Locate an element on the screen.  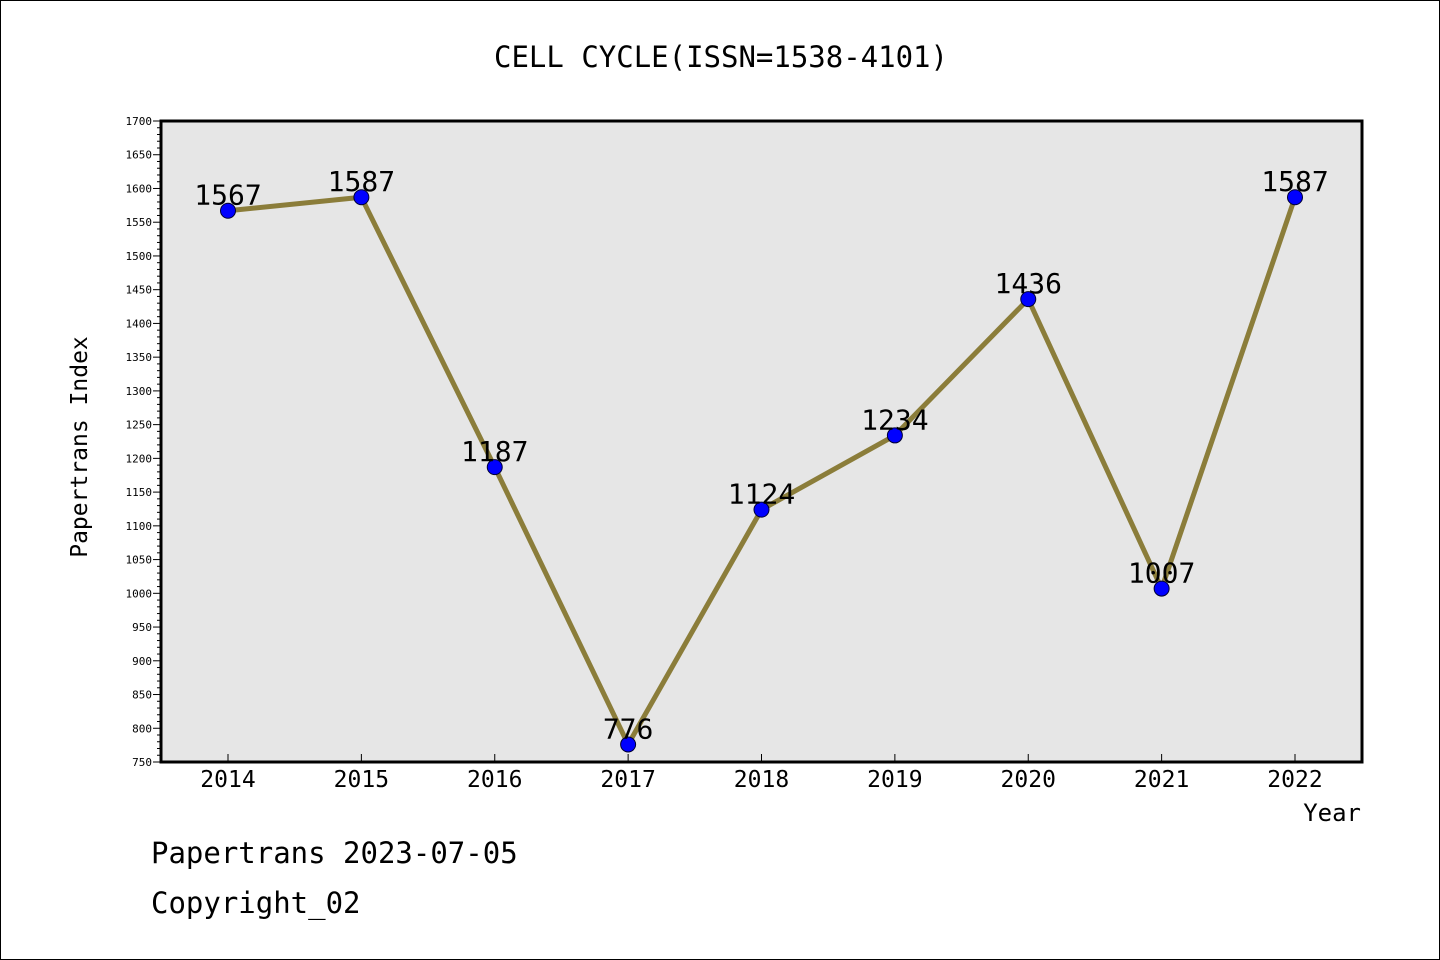
y-axis-label: Papertrans Index is located at coordinates (80, 447).